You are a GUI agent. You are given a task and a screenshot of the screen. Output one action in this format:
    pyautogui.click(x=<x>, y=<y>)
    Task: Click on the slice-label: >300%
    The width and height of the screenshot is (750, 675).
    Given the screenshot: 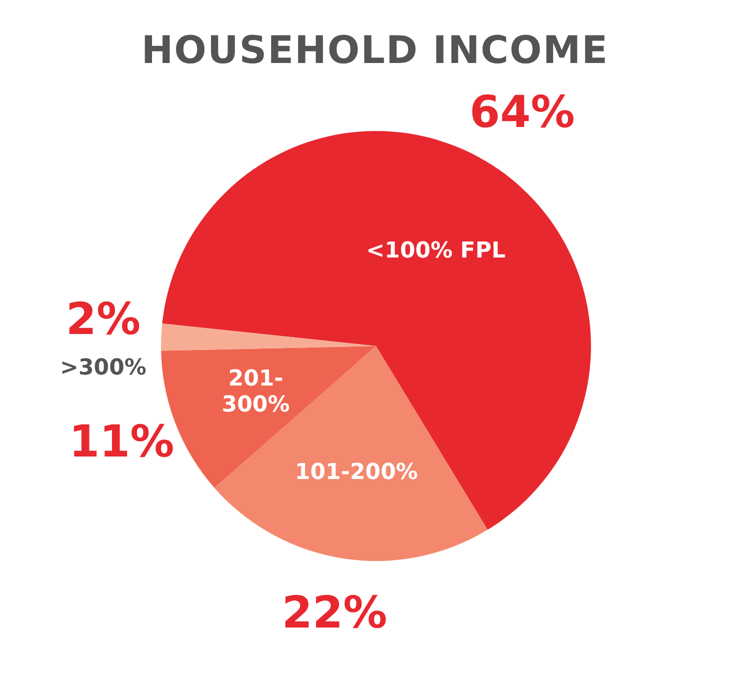 What is the action you would take?
    pyautogui.click(x=103, y=367)
    